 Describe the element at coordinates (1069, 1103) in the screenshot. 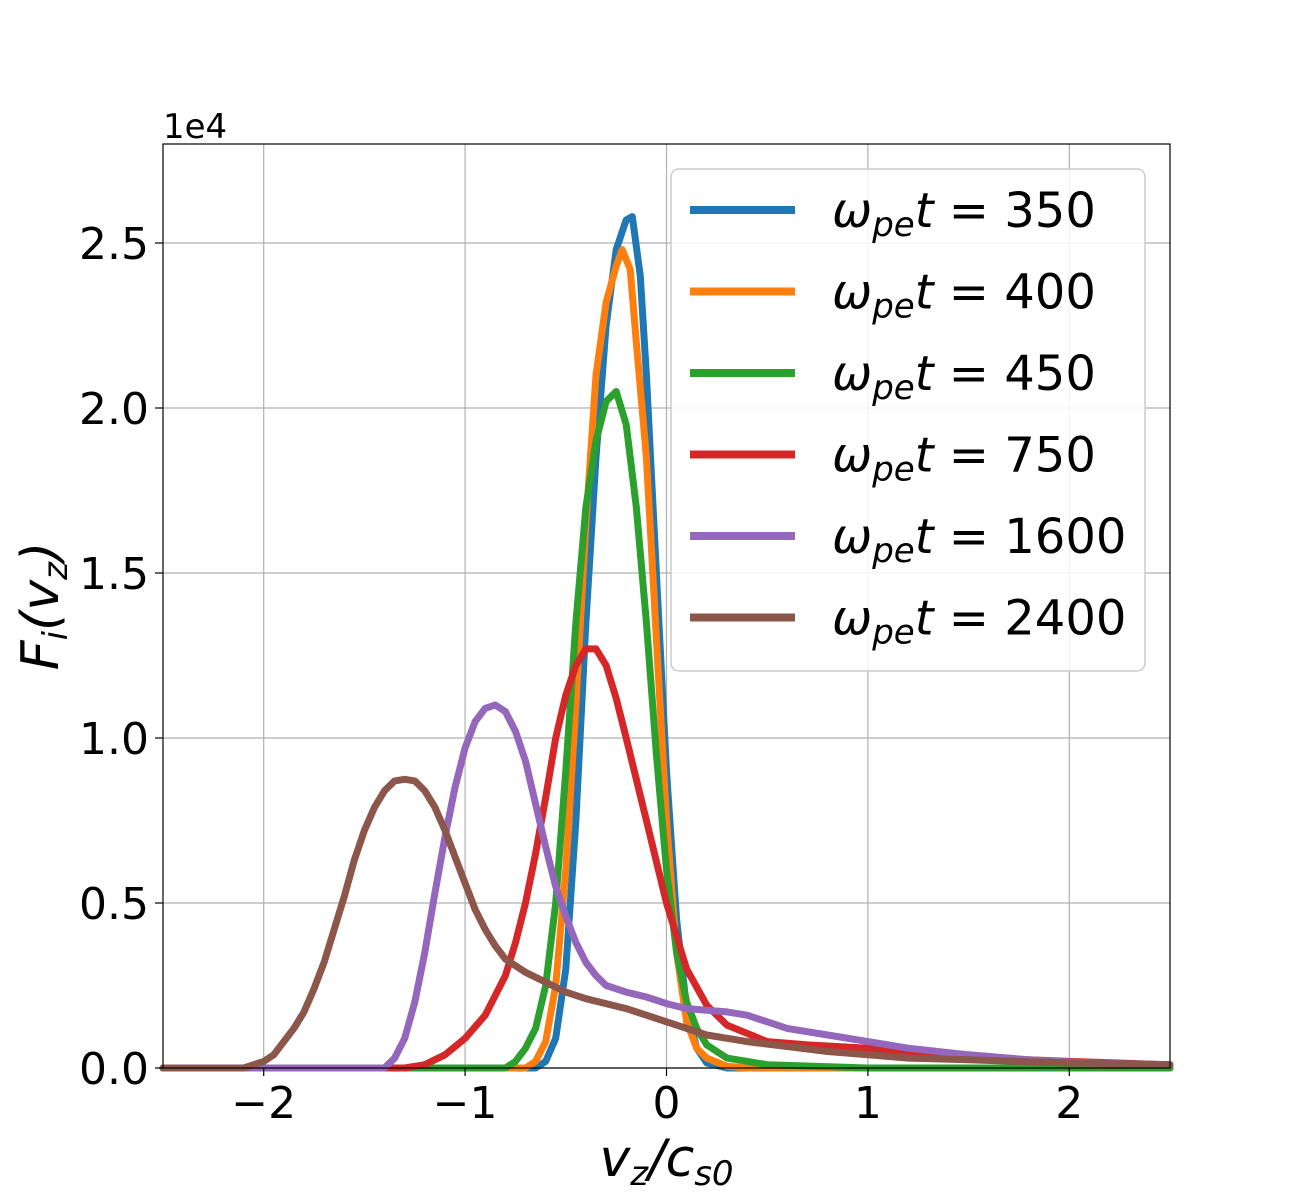

I see `x-tick-label: 2` at that location.